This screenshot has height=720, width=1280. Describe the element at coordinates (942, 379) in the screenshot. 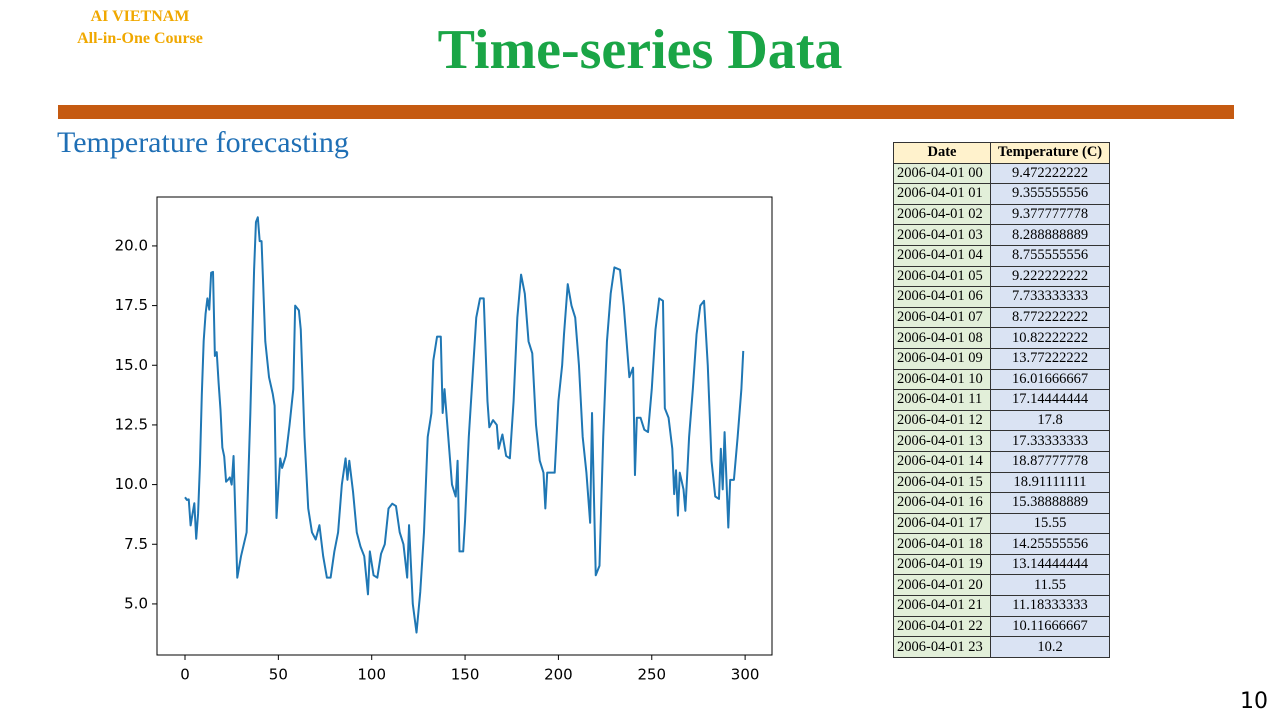

I see `date-cell: 2006-04-01 10` at that location.